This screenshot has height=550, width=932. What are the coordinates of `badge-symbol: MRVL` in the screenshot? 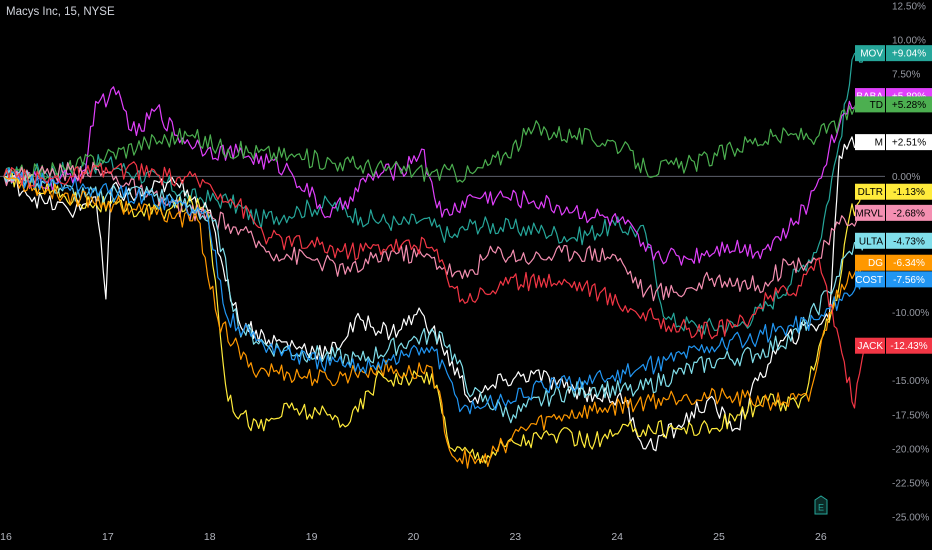 It's located at (869, 213).